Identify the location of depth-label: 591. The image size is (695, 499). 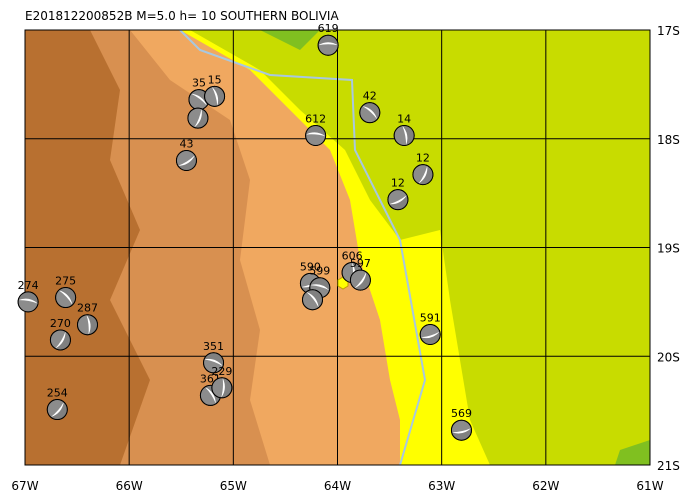
(430, 318).